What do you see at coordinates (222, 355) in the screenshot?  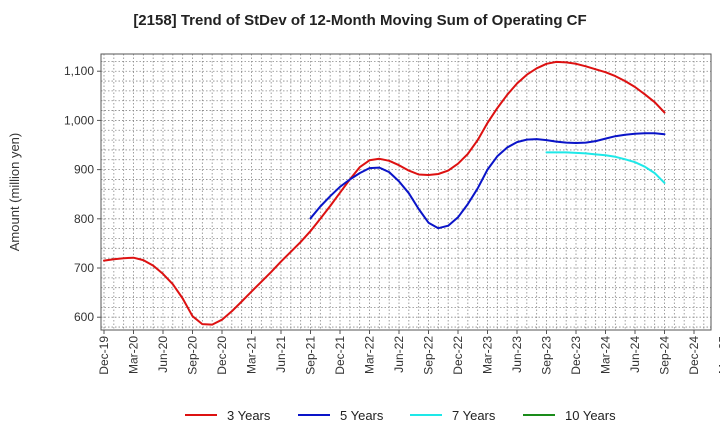 I see `x-tick-label: Dec-20` at bounding box center [222, 355].